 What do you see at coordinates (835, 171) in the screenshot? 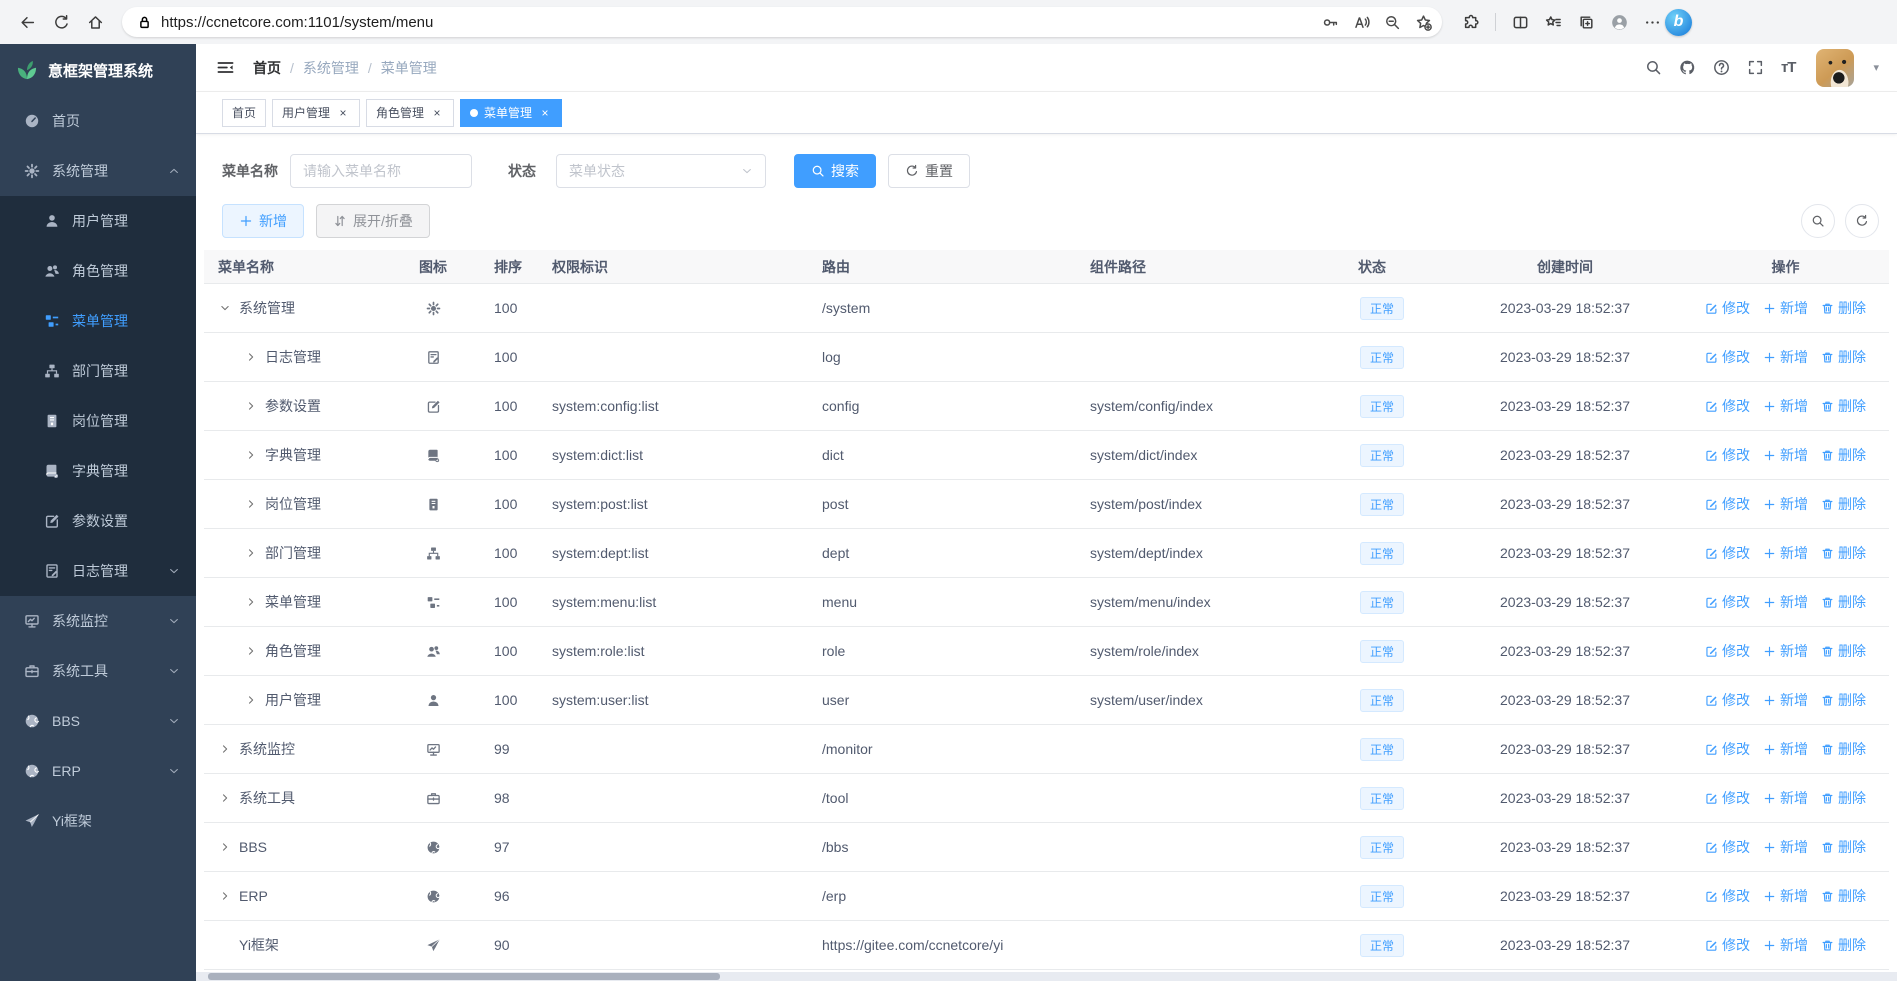
I see `search-button: 搜索` at bounding box center [835, 171].